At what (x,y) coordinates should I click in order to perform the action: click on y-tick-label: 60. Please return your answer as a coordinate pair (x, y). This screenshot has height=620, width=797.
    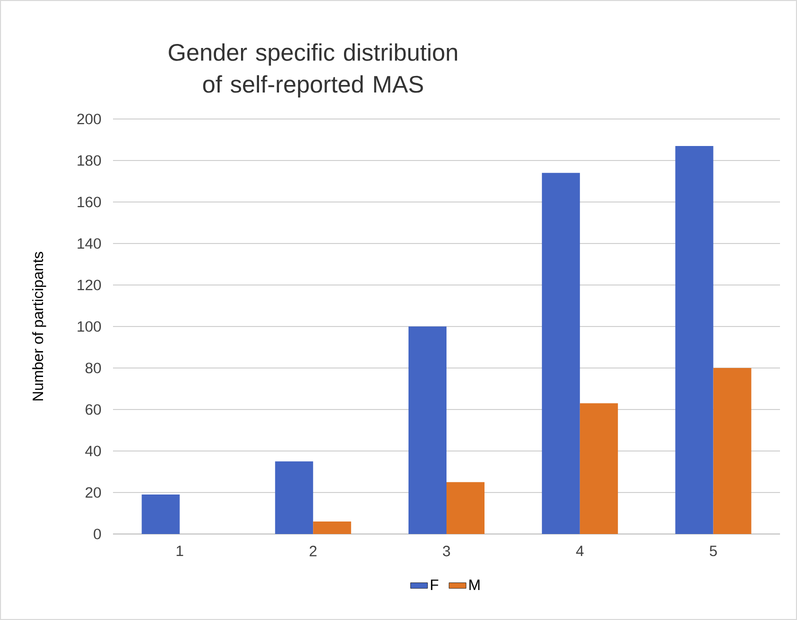
    Looking at the image, I should click on (93, 409).